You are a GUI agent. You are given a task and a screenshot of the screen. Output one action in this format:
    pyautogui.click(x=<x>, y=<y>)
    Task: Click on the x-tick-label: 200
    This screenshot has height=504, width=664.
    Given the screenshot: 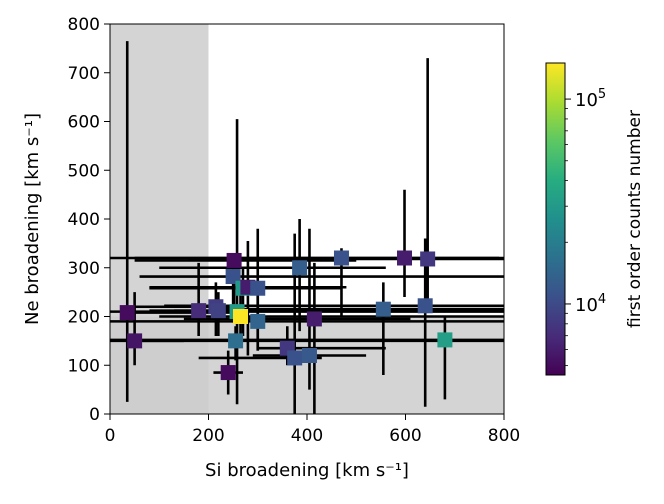 What is the action you would take?
    pyautogui.click(x=208, y=436)
    